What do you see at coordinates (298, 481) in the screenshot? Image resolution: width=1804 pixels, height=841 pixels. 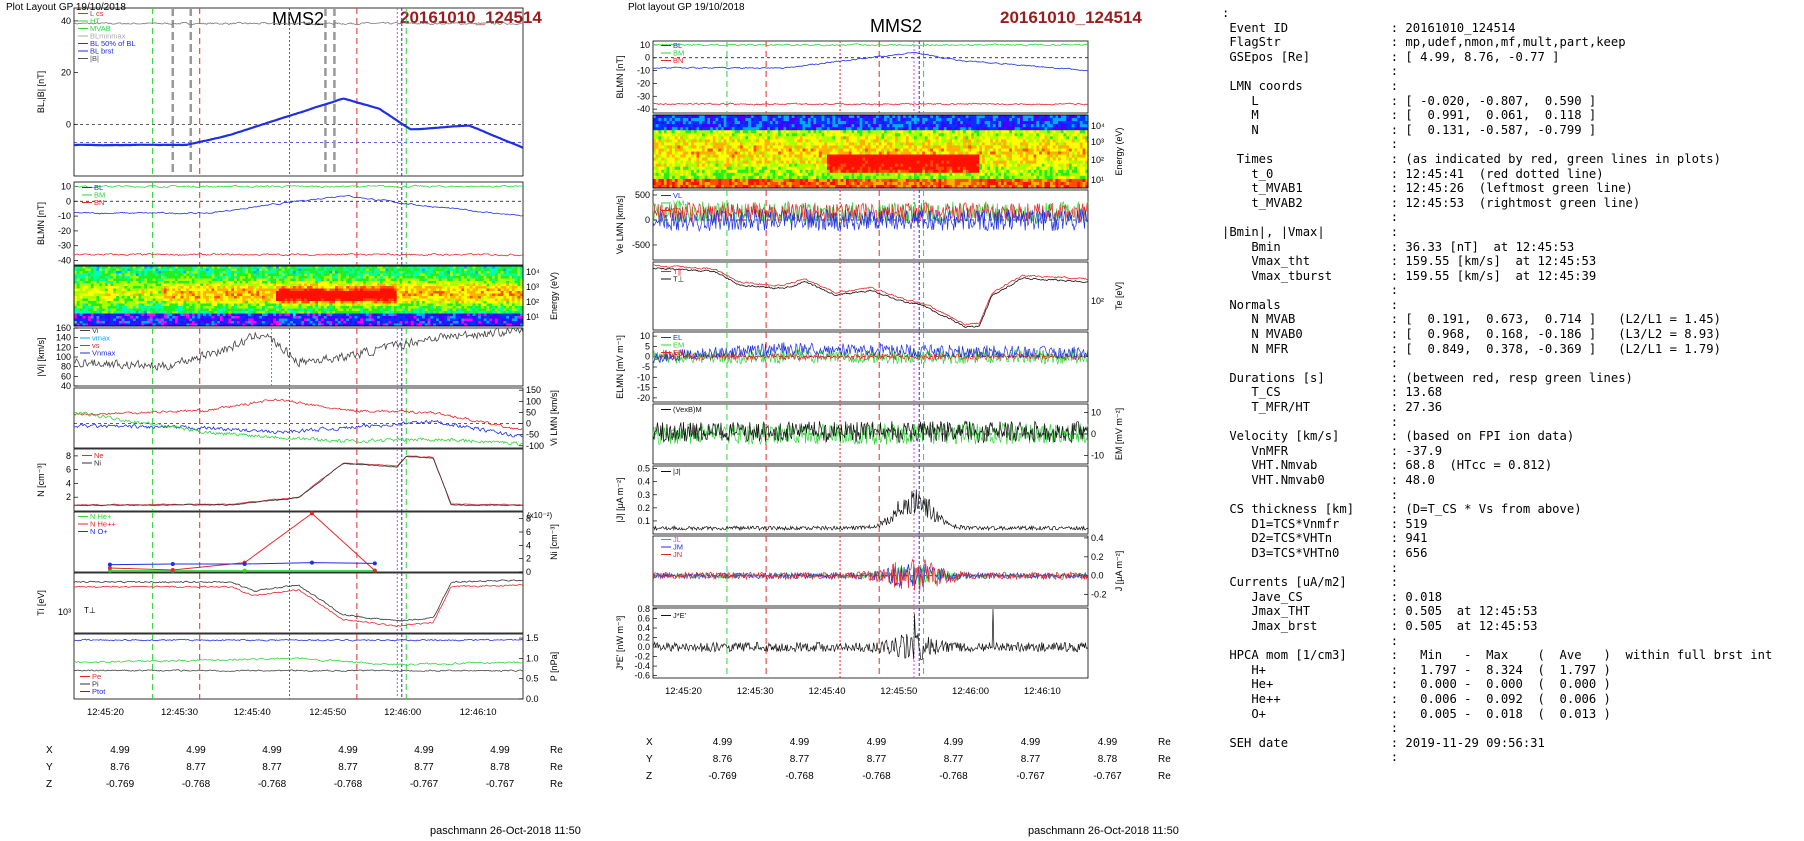 I see `Ni-line` at bounding box center [298, 481].